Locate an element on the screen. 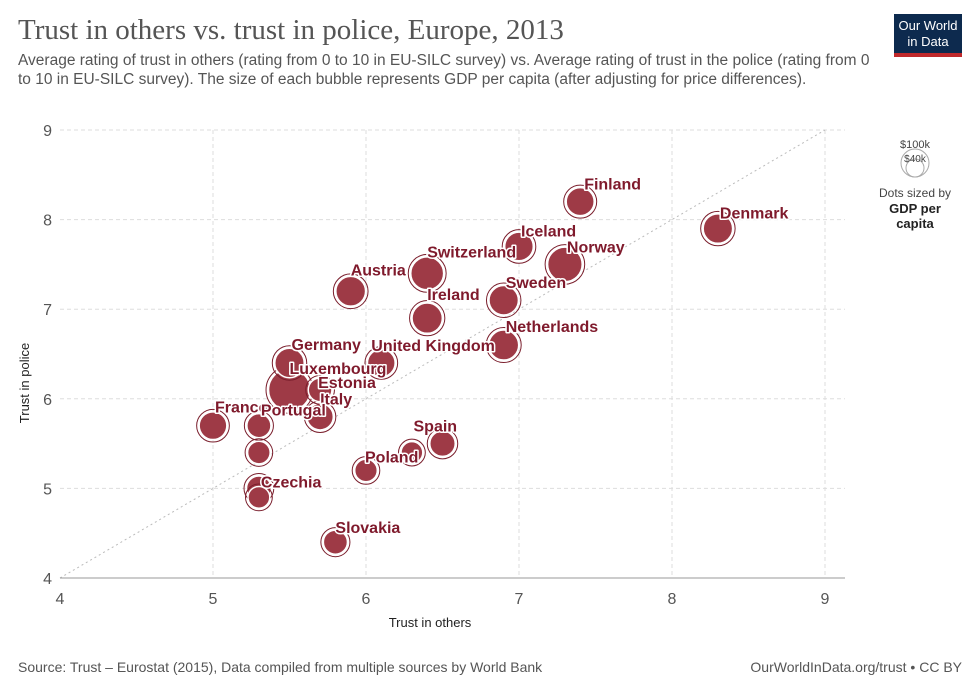 This screenshot has width=980, height=692. logo-line-1: Our World is located at coordinates (928, 25).